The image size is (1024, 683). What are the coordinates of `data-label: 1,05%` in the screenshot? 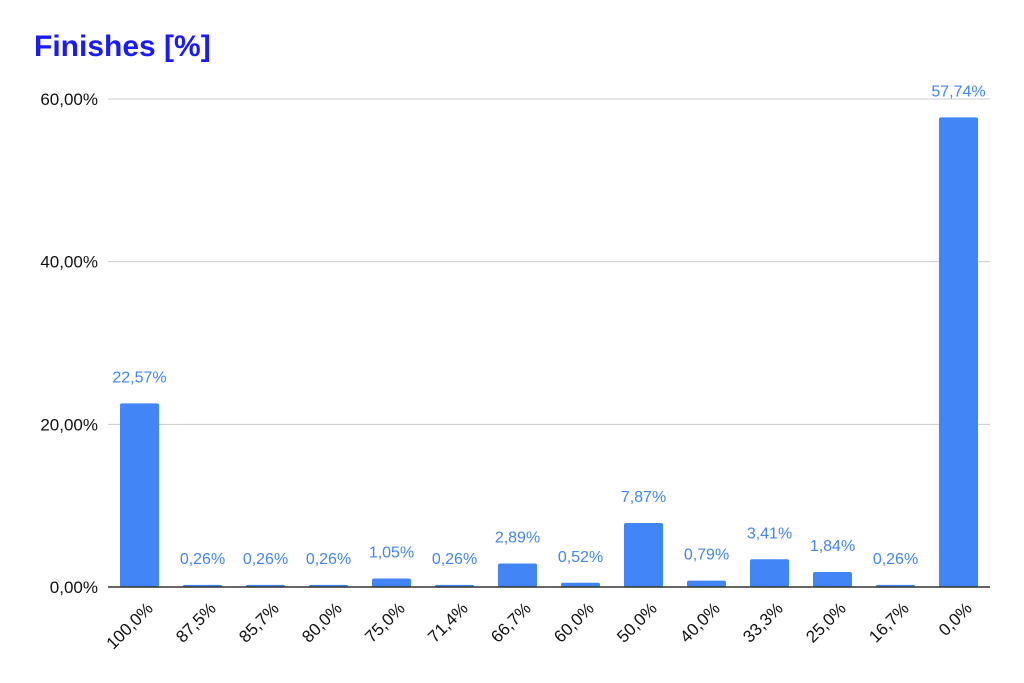 It's located at (391, 552).